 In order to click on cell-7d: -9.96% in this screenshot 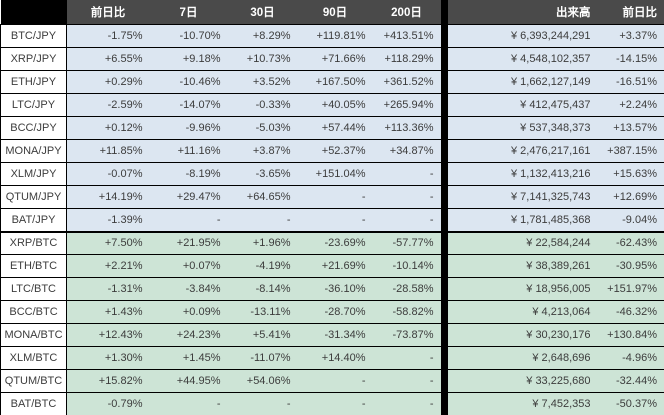, I will do `click(188, 128)`.